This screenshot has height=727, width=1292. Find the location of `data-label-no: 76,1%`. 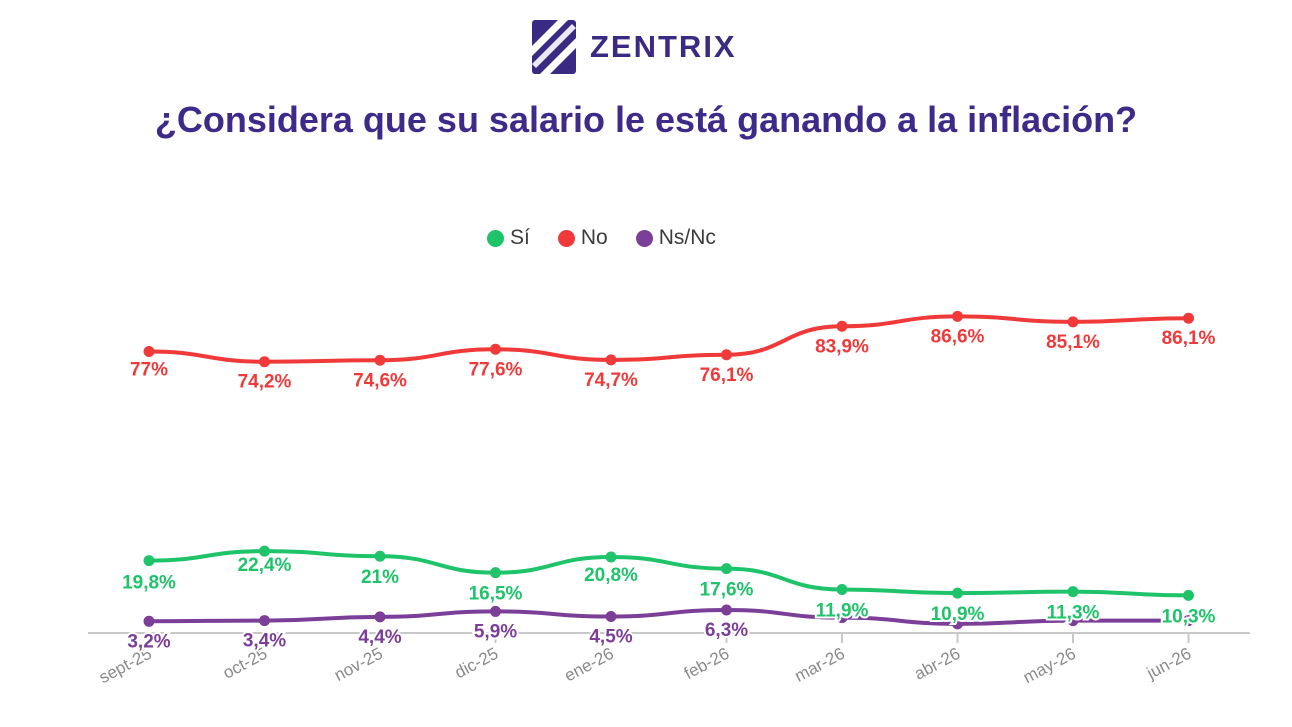

data-label-no: 76,1% is located at coordinates (727, 375).